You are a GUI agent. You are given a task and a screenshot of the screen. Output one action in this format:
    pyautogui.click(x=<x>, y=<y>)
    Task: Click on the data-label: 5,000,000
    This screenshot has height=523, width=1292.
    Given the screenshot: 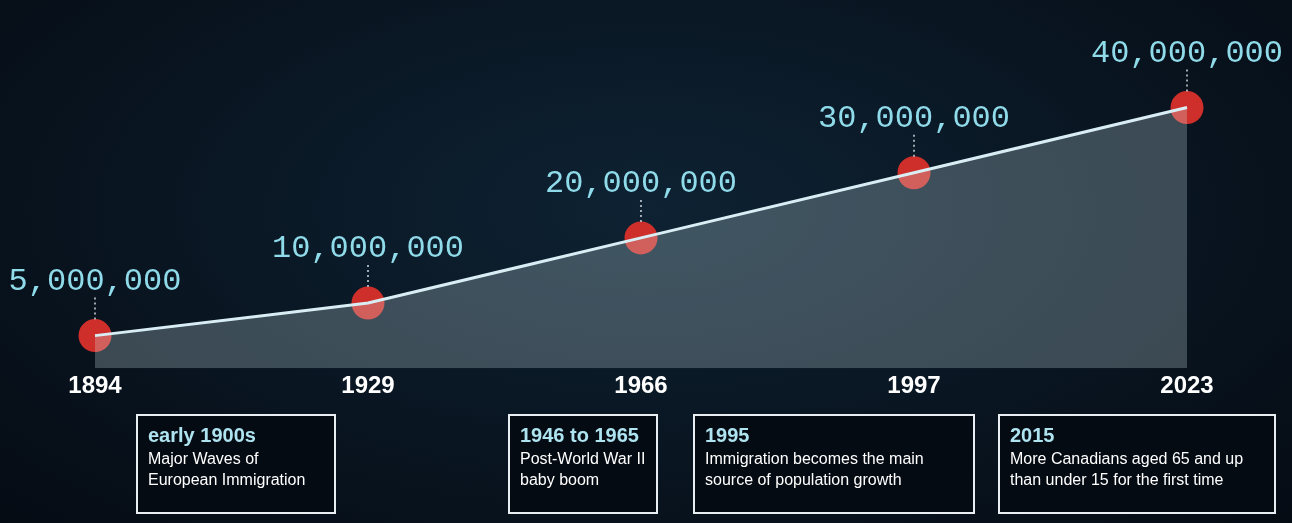 What is the action you would take?
    pyautogui.click(x=95, y=281)
    